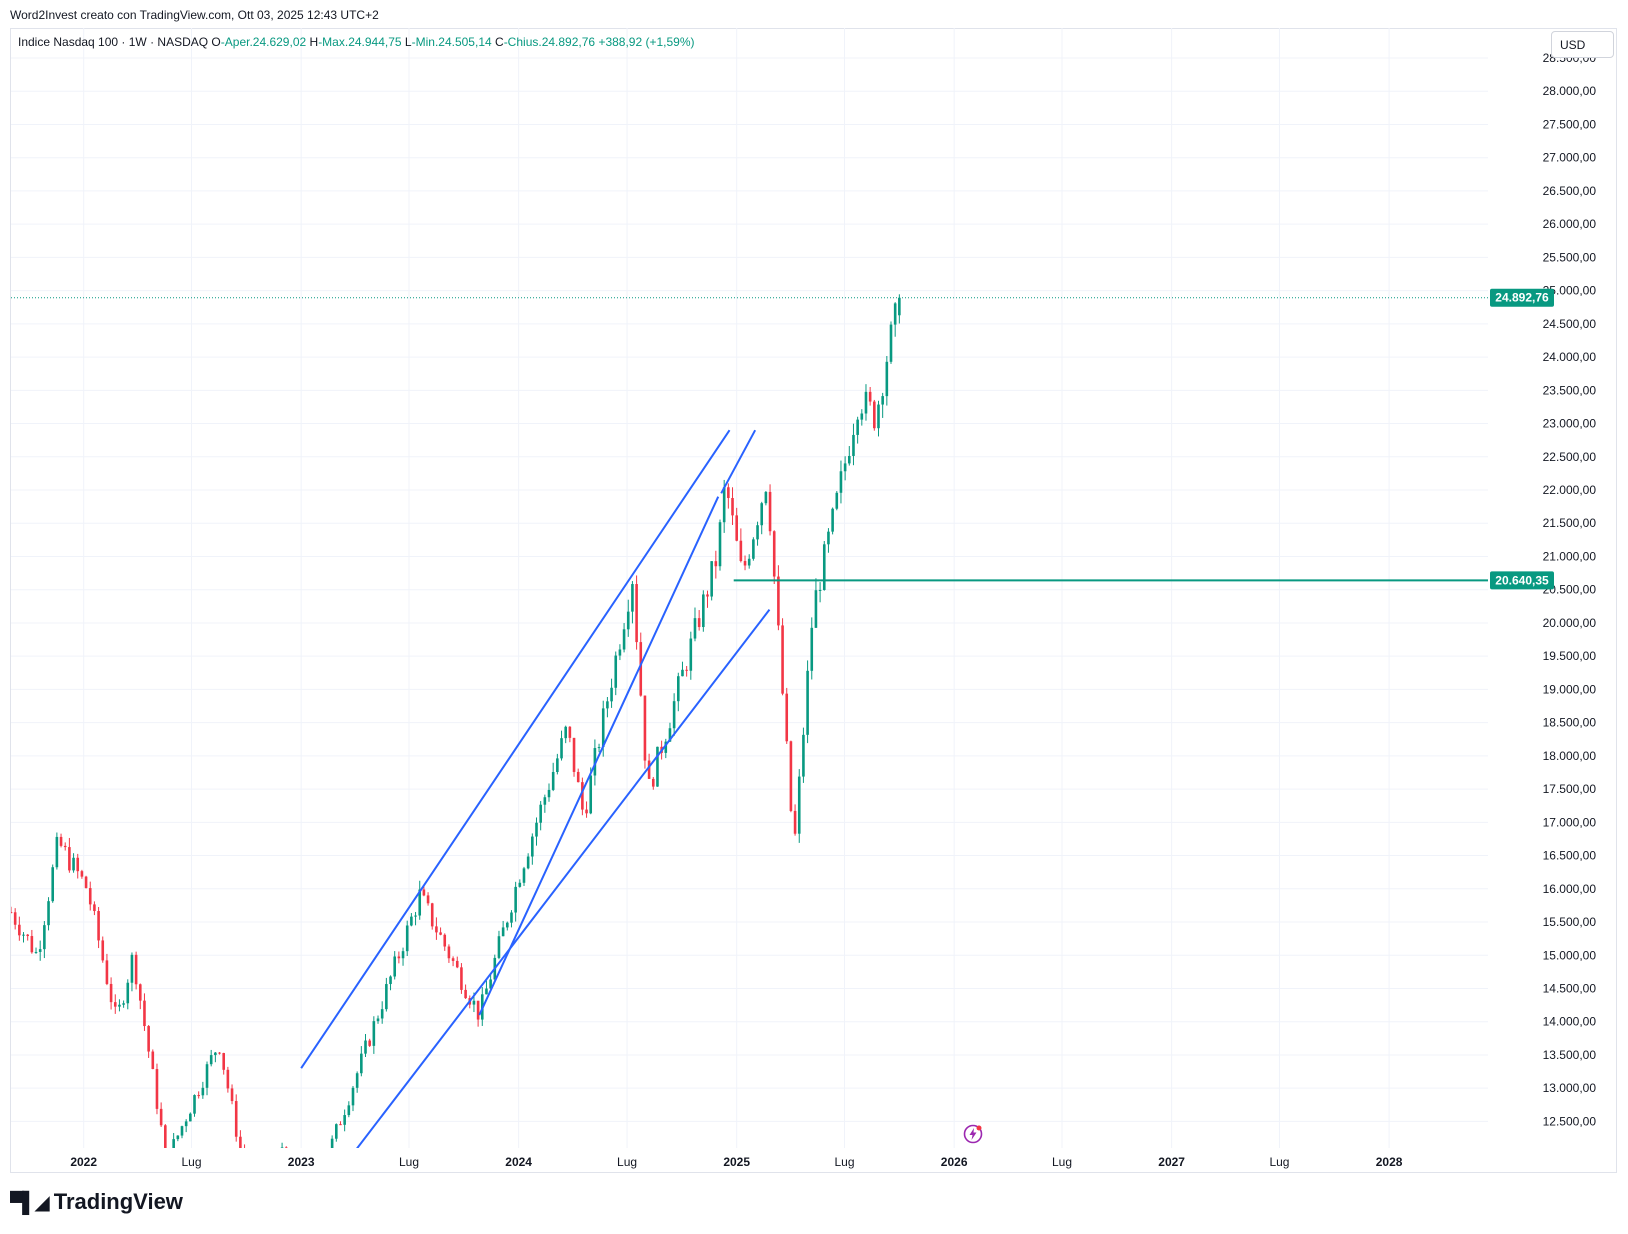  Describe the element at coordinates (96, 1202) in the screenshot. I see `tradingview-brand: ▀▌◢ TradingView` at that location.